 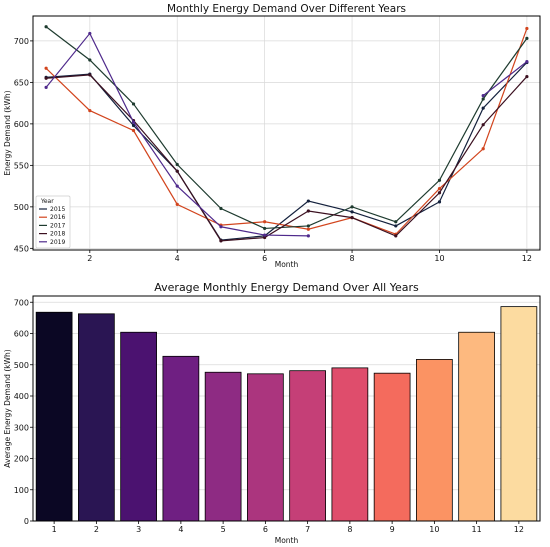 I want to click on legend-label-2016: 2016, so click(x=57, y=217).